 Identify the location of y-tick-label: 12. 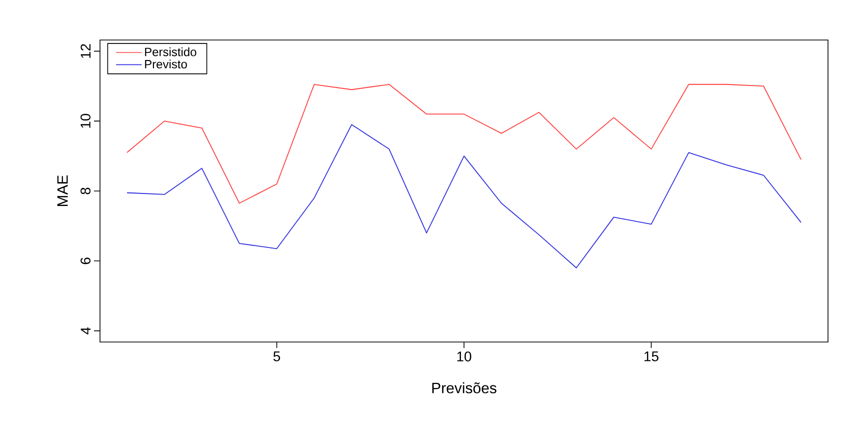
(85, 51).